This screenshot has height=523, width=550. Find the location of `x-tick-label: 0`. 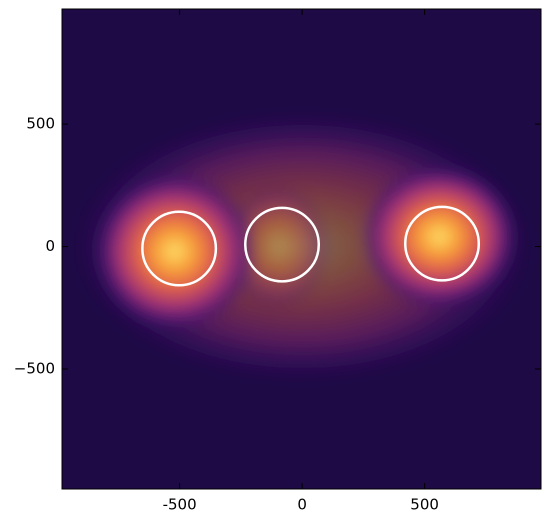

x-tick-label: 0 is located at coordinates (302, 505).